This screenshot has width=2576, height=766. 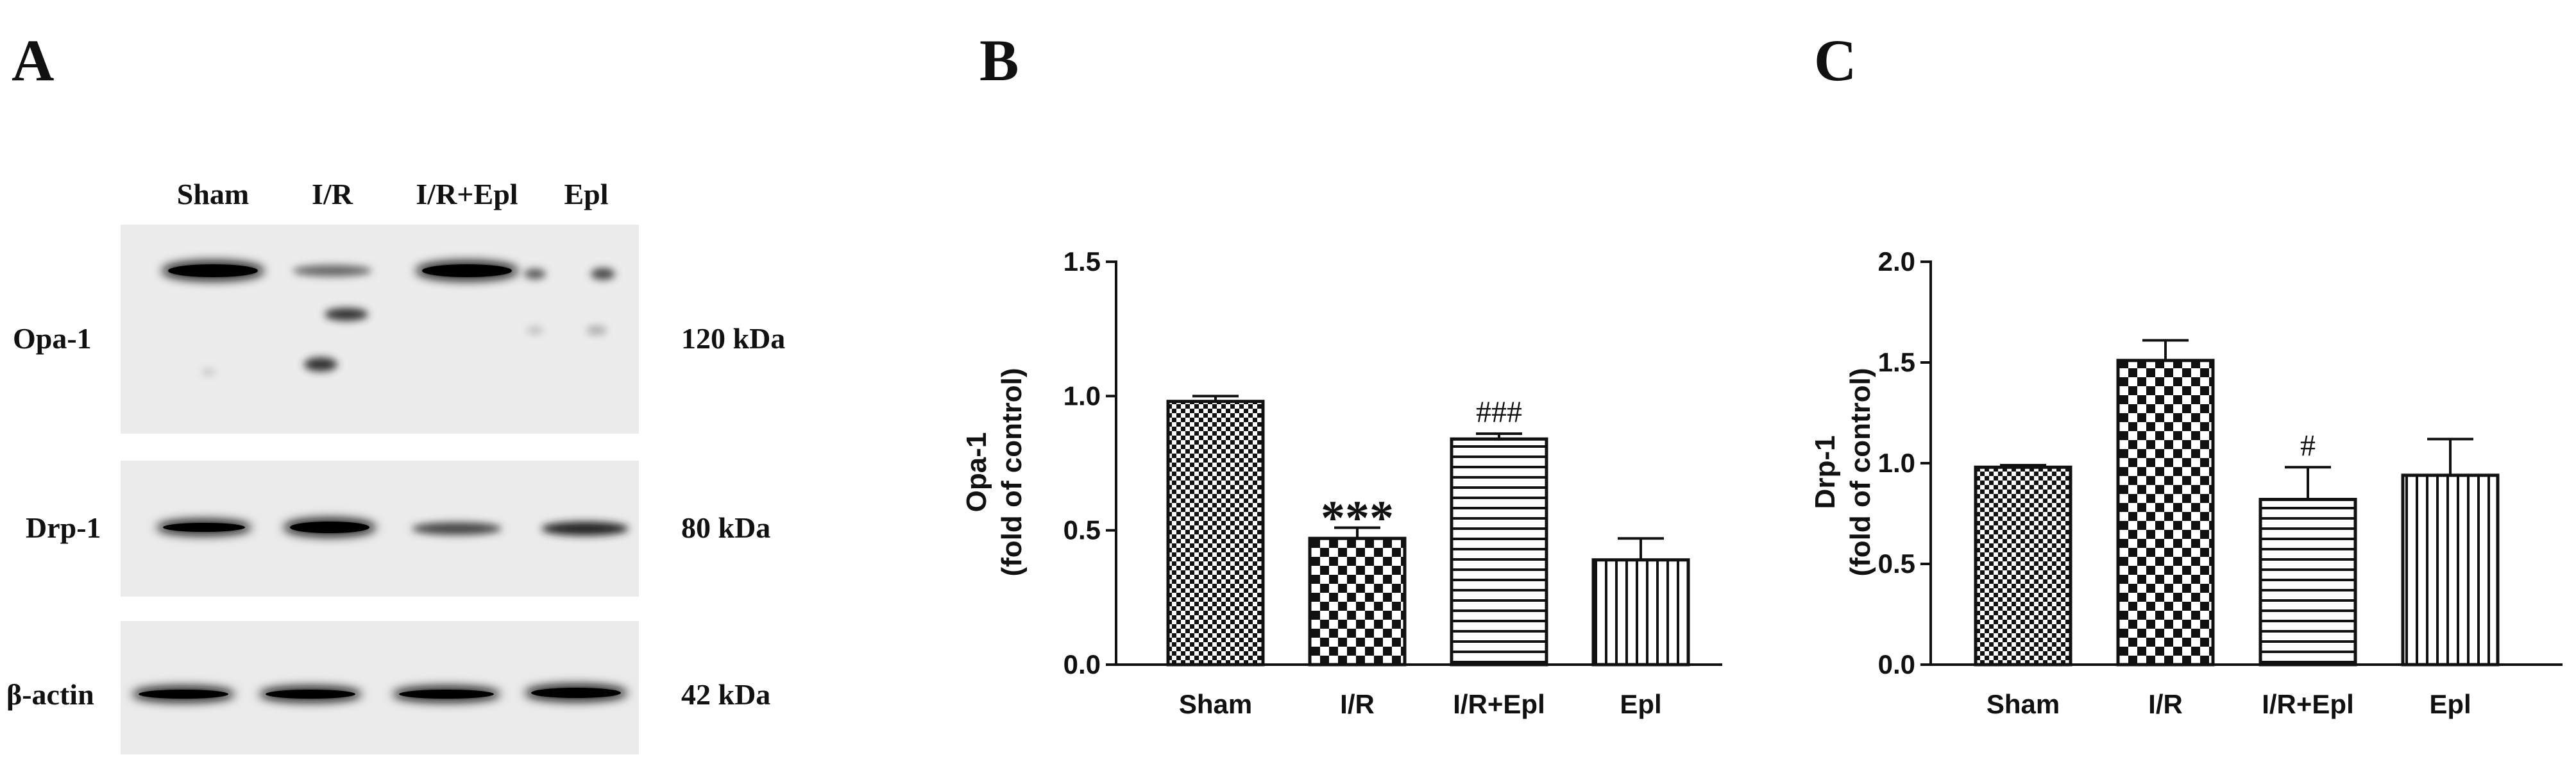 I want to click on blot-membrane-opa1, so click(x=380, y=329).